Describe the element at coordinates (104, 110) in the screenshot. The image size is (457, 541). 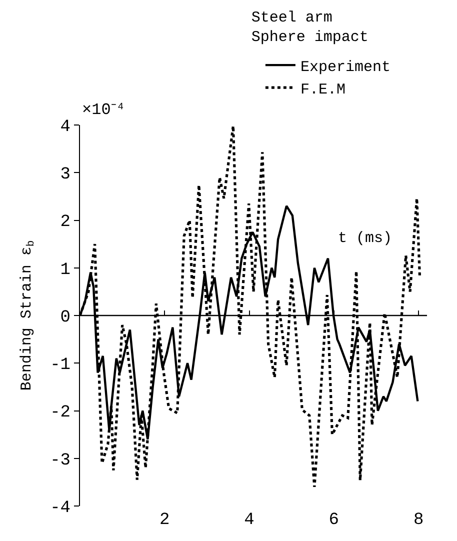
I see `text: ×10⁻⁴` at that location.